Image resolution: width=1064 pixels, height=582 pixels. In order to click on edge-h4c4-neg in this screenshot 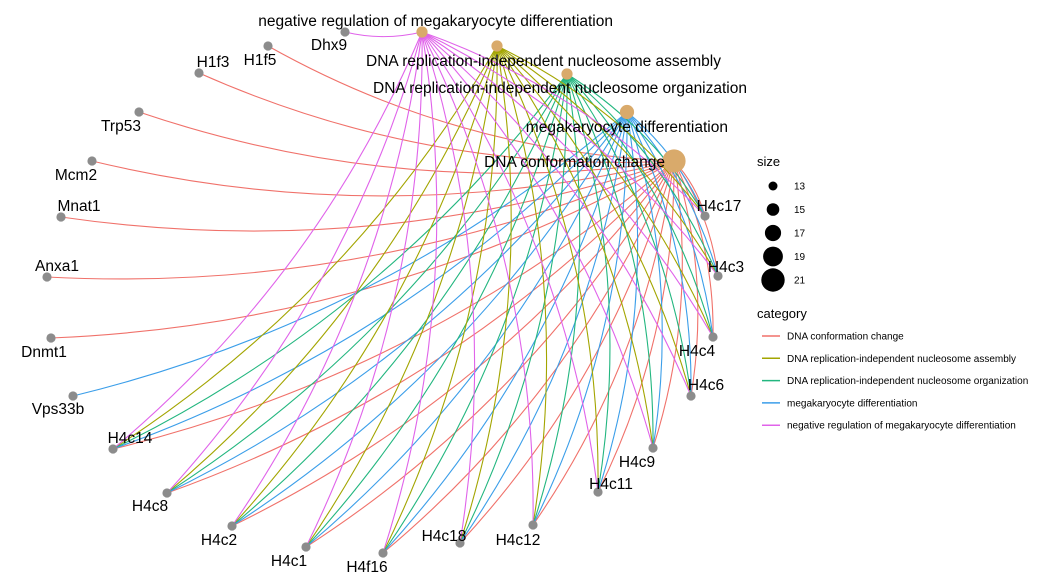, I will do `click(567, 184)`.